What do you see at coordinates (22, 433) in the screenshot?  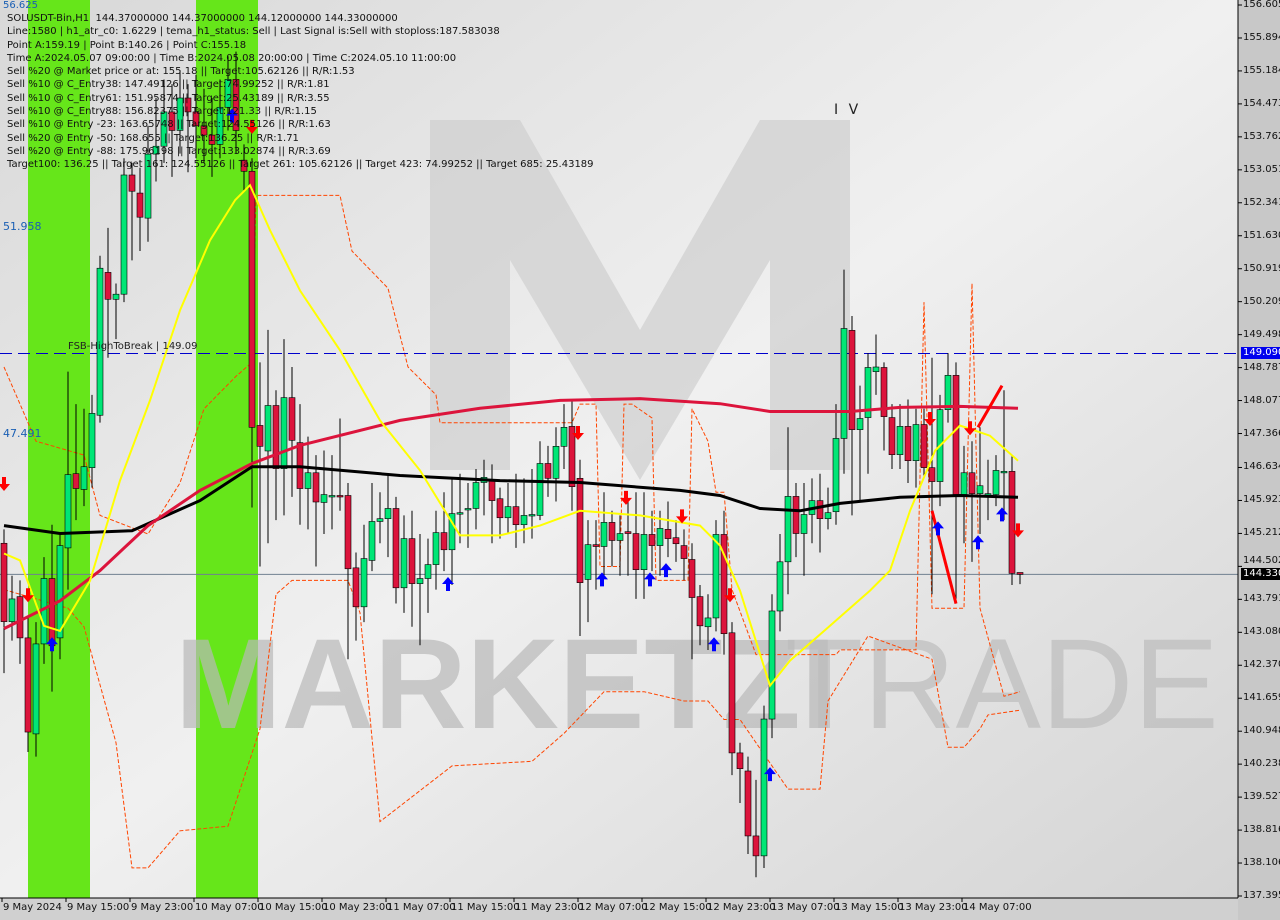 I see `level-label-47491: 47.491` at bounding box center [22, 433].